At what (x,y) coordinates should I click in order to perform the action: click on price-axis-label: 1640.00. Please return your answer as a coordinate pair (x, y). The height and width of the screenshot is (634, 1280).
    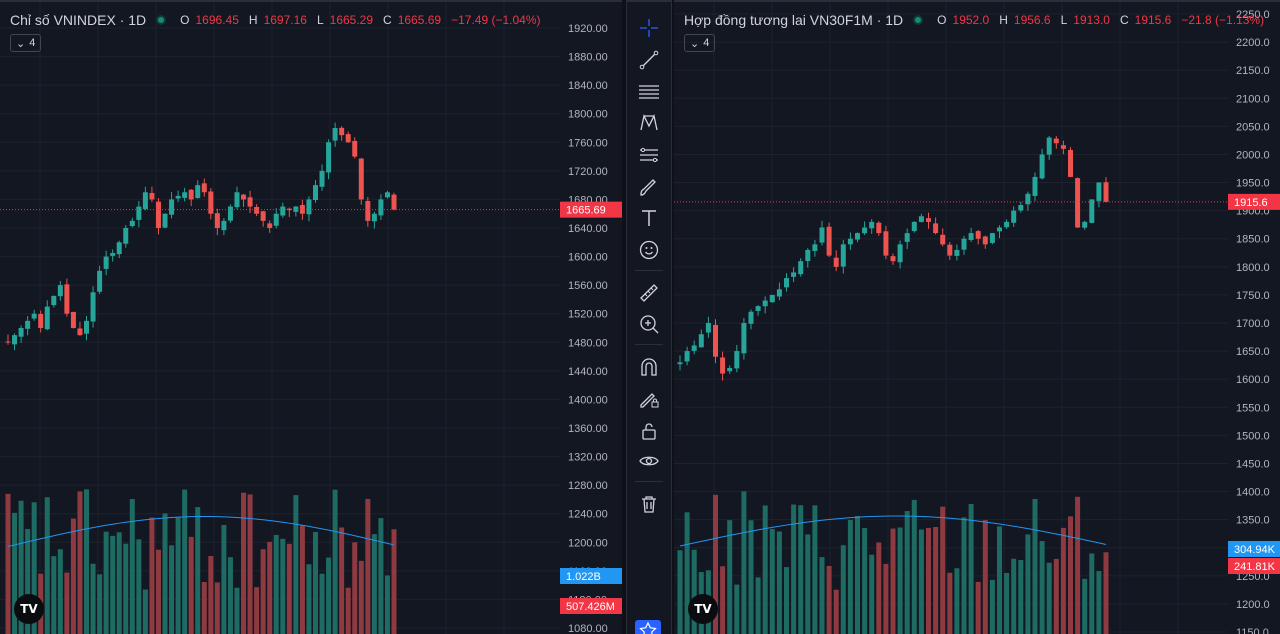
    Looking at the image, I should click on (588, 229).